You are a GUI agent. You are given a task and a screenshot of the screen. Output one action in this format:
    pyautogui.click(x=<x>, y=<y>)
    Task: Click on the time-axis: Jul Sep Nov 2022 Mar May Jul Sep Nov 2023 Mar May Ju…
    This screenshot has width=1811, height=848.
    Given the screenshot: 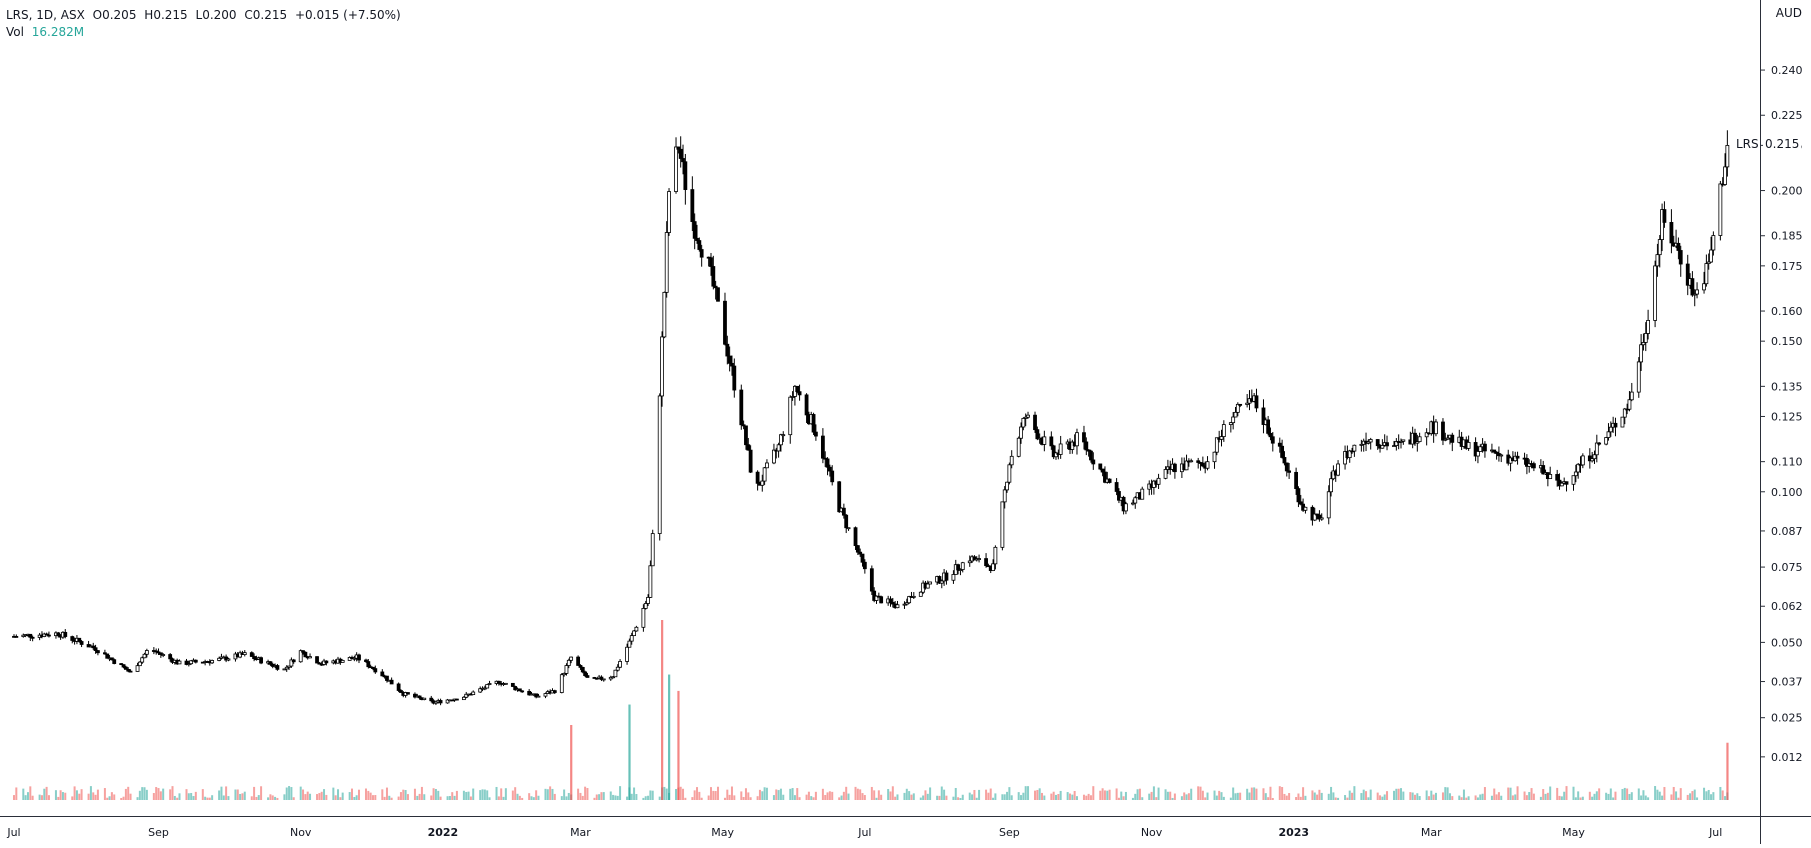 What is the action you would take?
    pyautogui.click(x=880, y=830)
    